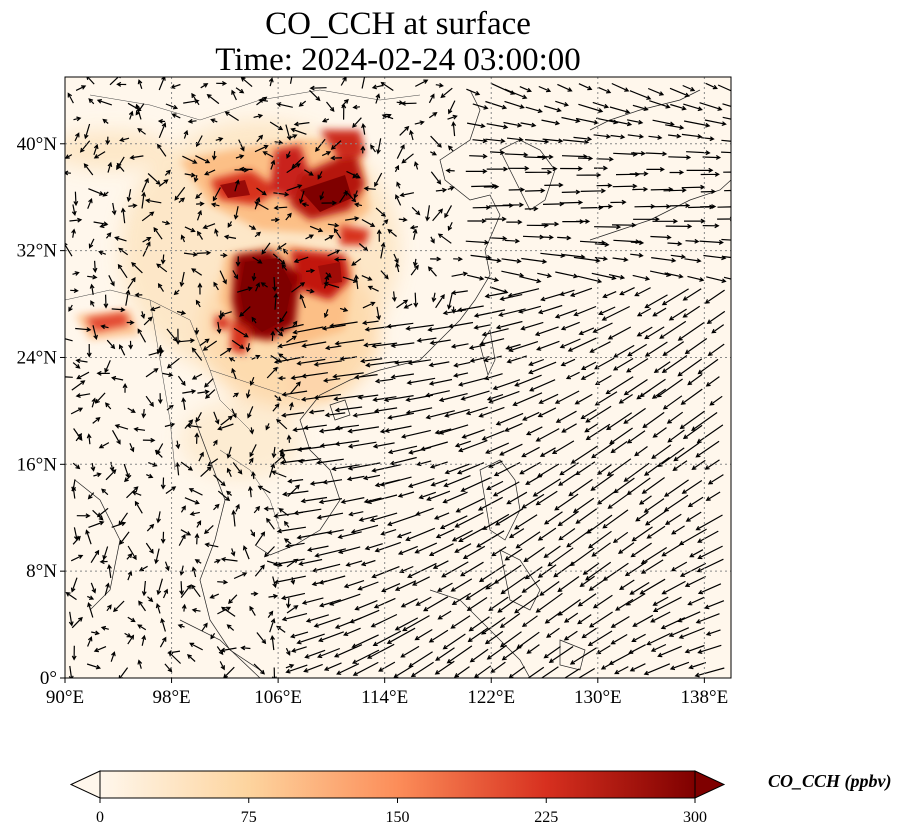 The width and height of the screenshot is (921, 836). What do you see at coordinates (171, 697) in the screenshot?
I see `lon-tick-label: 98°E` at bounding box center [171, 697].